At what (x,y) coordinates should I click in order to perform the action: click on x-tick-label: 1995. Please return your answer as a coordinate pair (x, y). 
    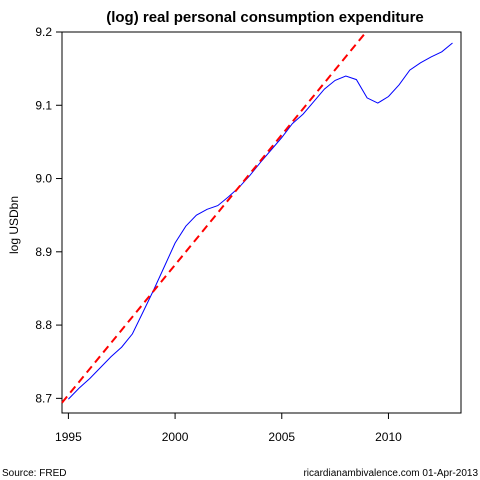
    Looking at the image, I should click on (68, 437).